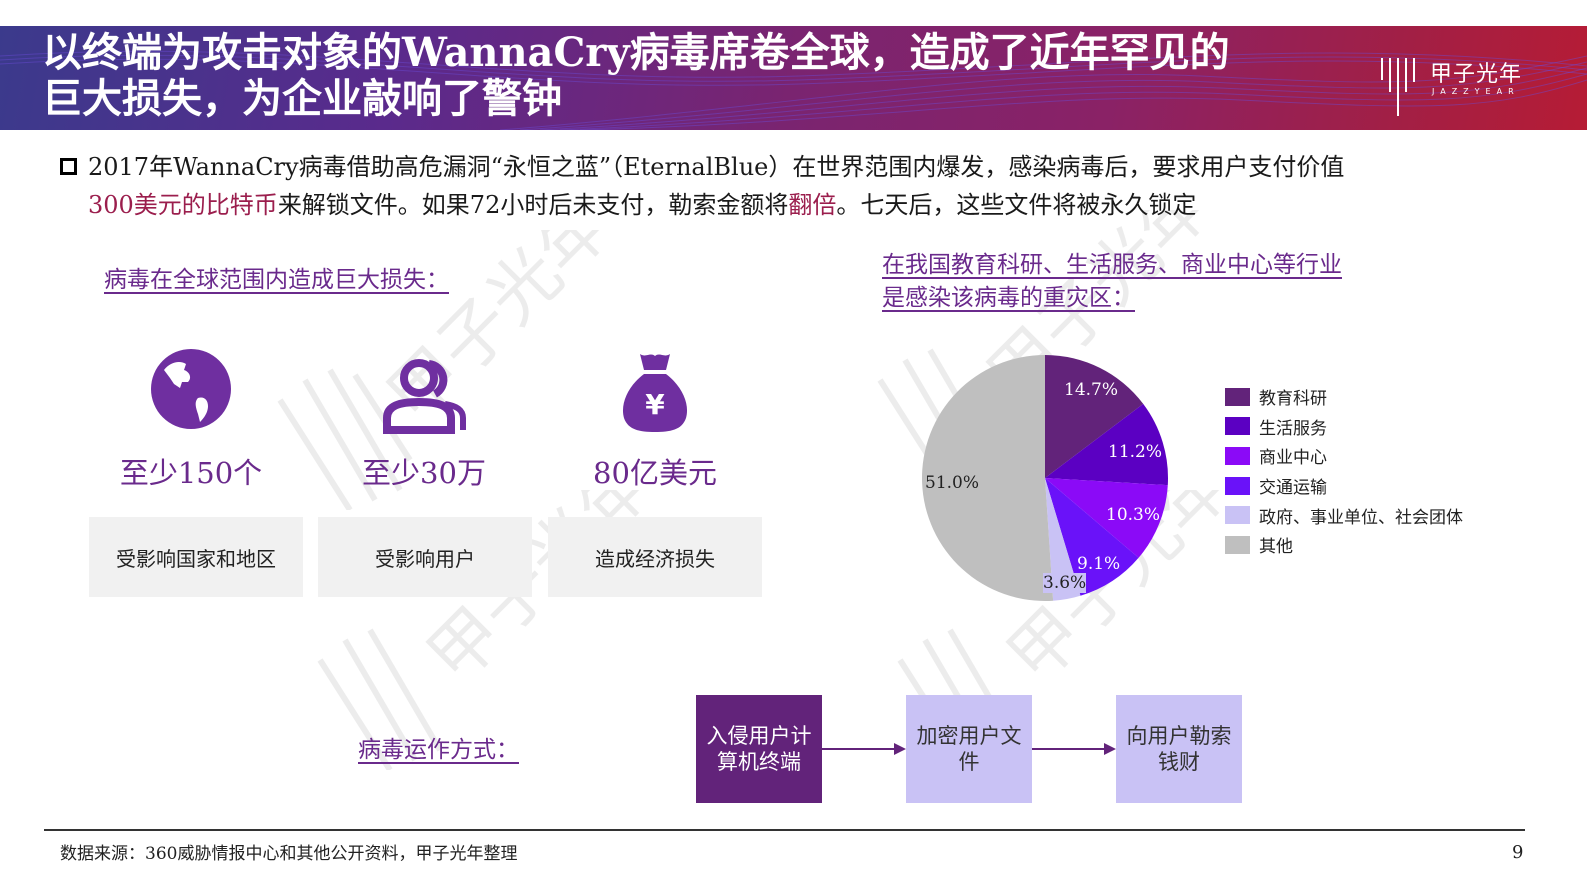  Describe the element at coordinates (1398, 87) in the screenshot. I see `logo-bars-icon` at that location.